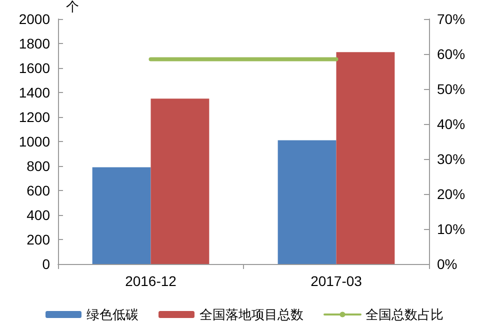 Image resolution: width=489 pixels, height=330 pixels. Describe the element at coordinates (151, 281) in the screenshot. I see `x-tick-label: 2016-12` at that location.